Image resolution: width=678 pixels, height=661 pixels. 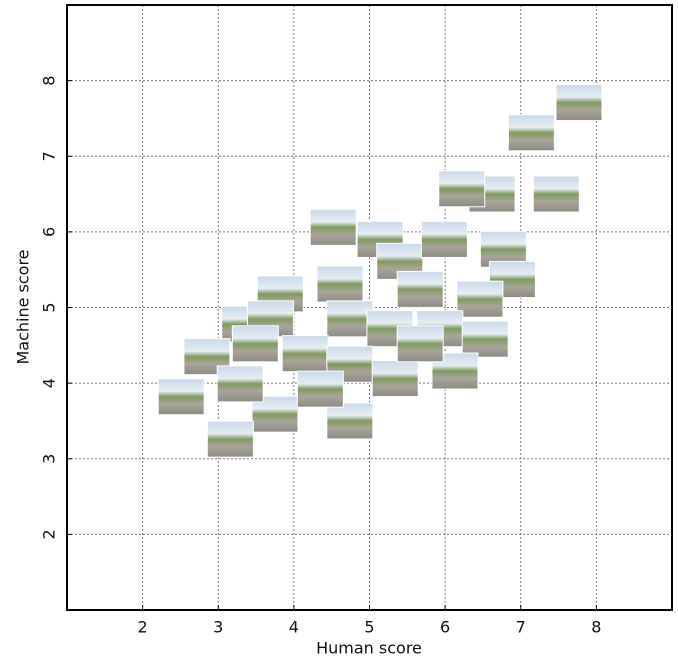 I want to click on x-axis-label: Human score, so click(x=369, y=648).